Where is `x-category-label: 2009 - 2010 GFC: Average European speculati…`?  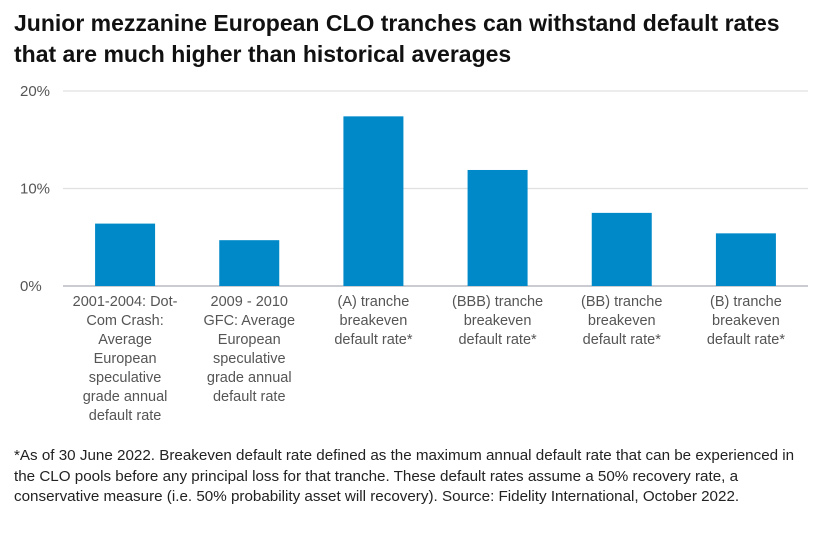
x-category-label: 2009 - 2010 GFC: Average European speculati… is located at coordinates (249, 349).